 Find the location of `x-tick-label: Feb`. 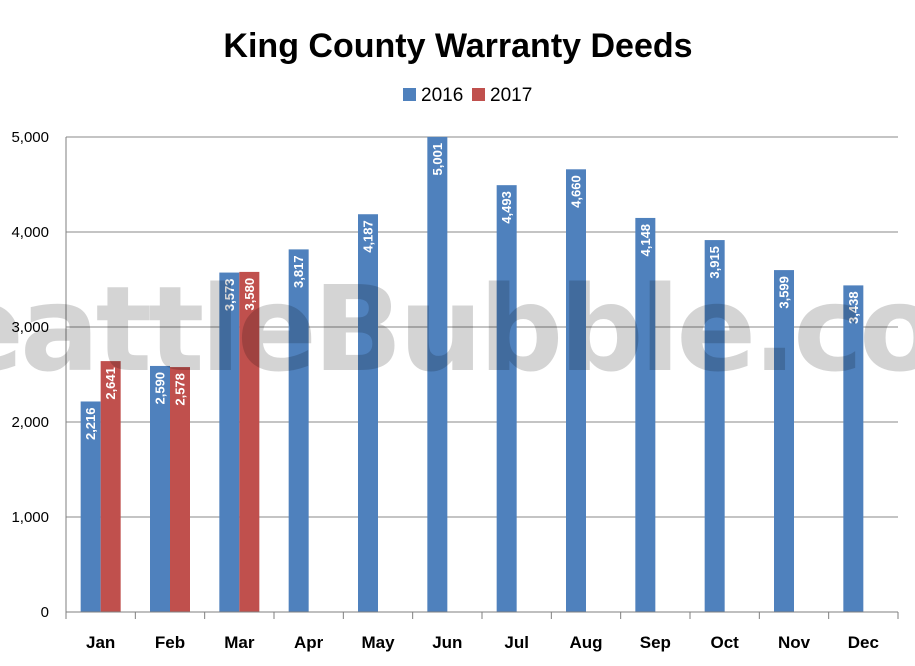

x-tick-label: Feb is located at coordinates (170, 642).